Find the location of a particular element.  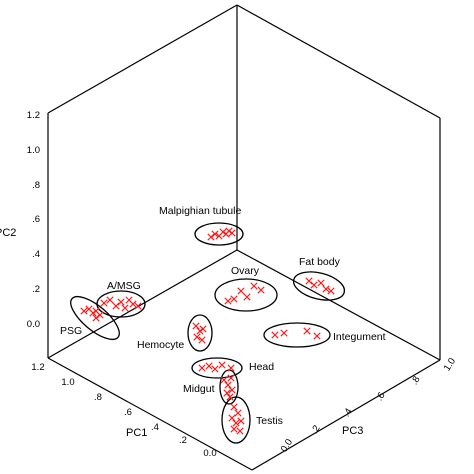

cluster-ellipse-ovary is located at coordinates (246, 295).